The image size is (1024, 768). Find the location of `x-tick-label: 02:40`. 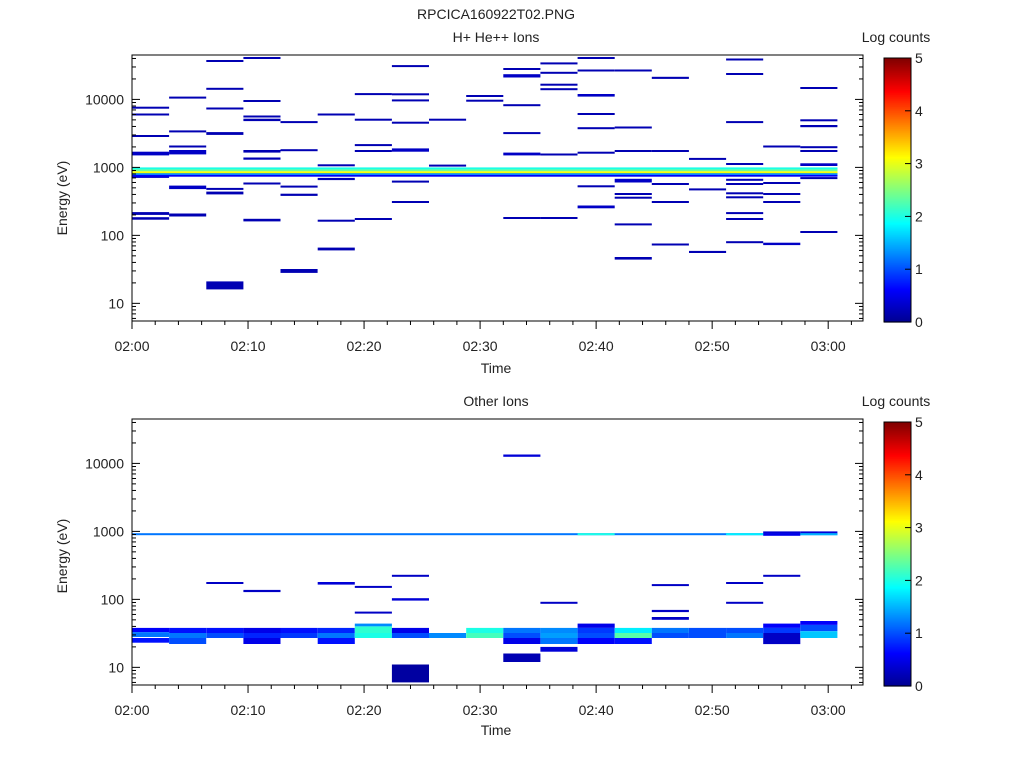

x-tick-label: 02:40 is located at coordinates (596, 346).